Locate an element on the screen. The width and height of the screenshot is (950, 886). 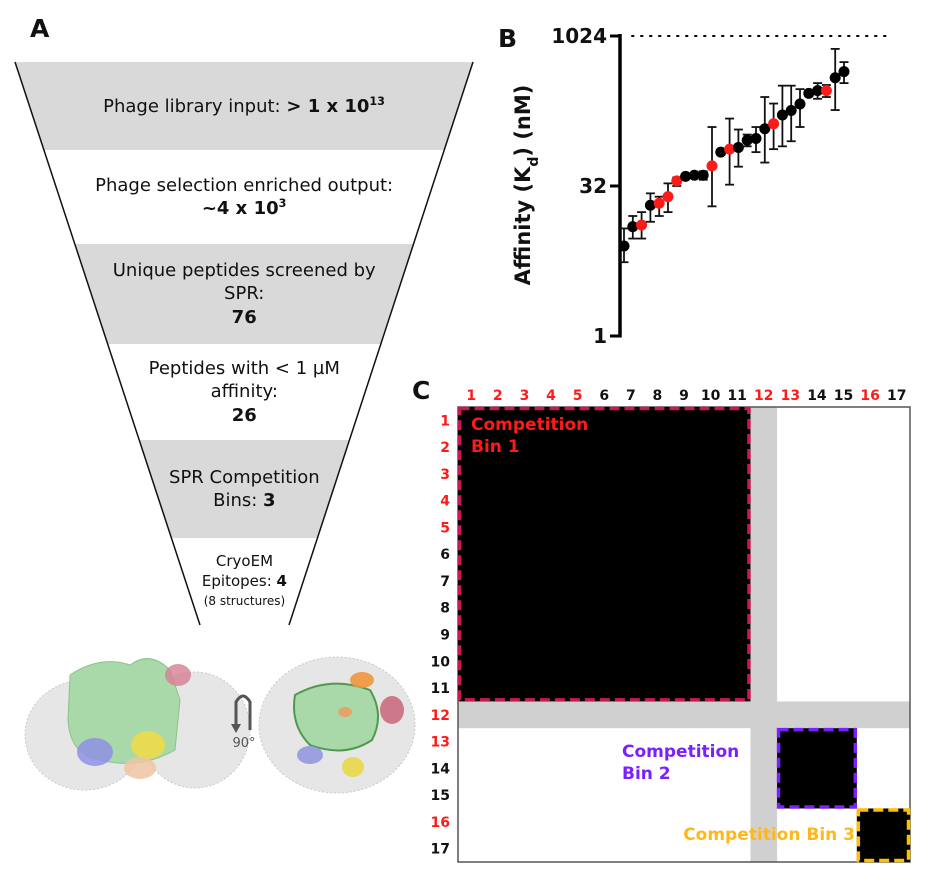
stage-label: Phage library input: is located at coordinates (195, 106).